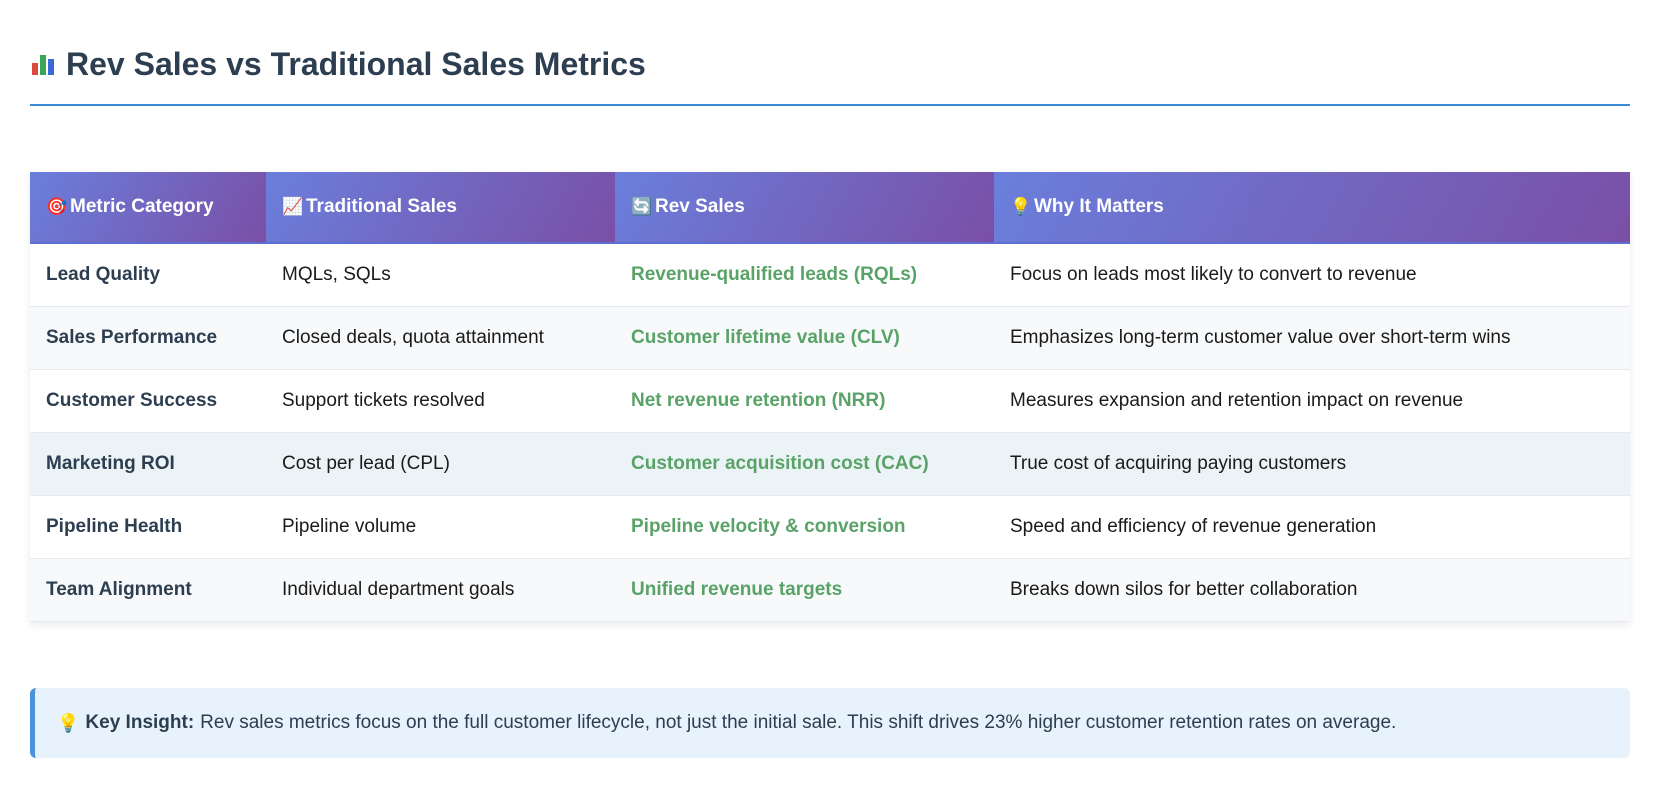 This screenshot has width=1660, height=790. What do you see at coordinates (774, 274) in the screenshot?
I see `cell-rev: Revenue-qualified leads (RQLs)` at bounding box center [774, 274].